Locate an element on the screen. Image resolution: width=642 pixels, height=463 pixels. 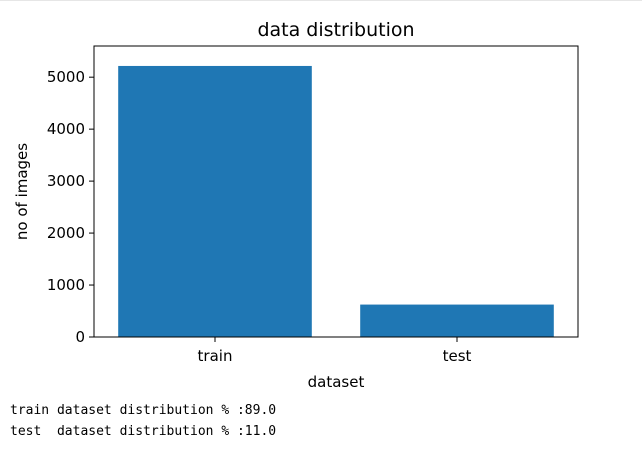
y-tick-label-1000: 1000 is located at coordinates (66, 285).